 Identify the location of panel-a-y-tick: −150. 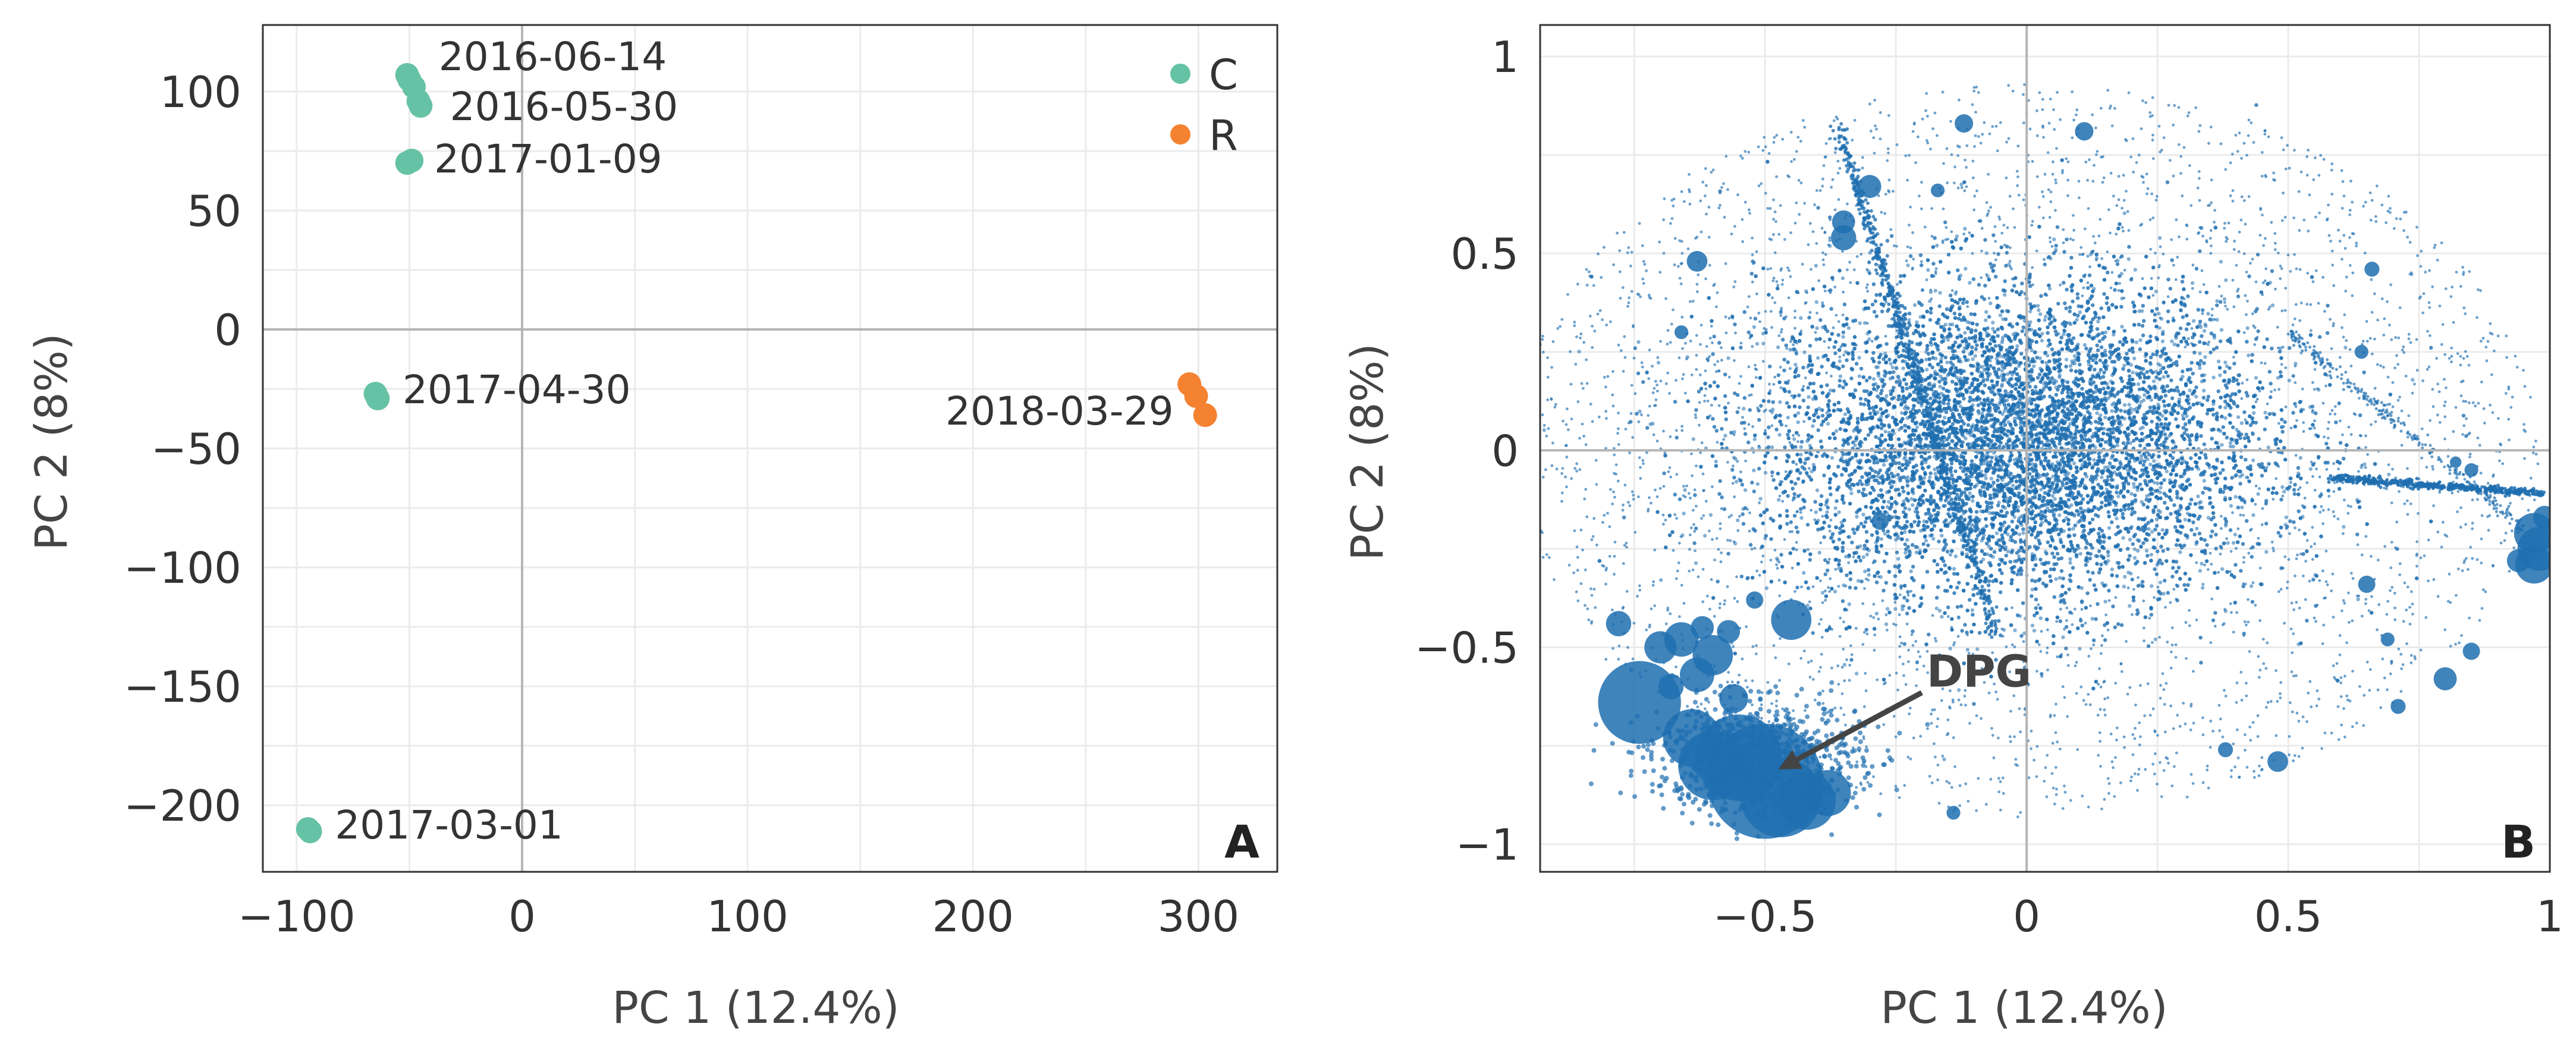
(182, 687).